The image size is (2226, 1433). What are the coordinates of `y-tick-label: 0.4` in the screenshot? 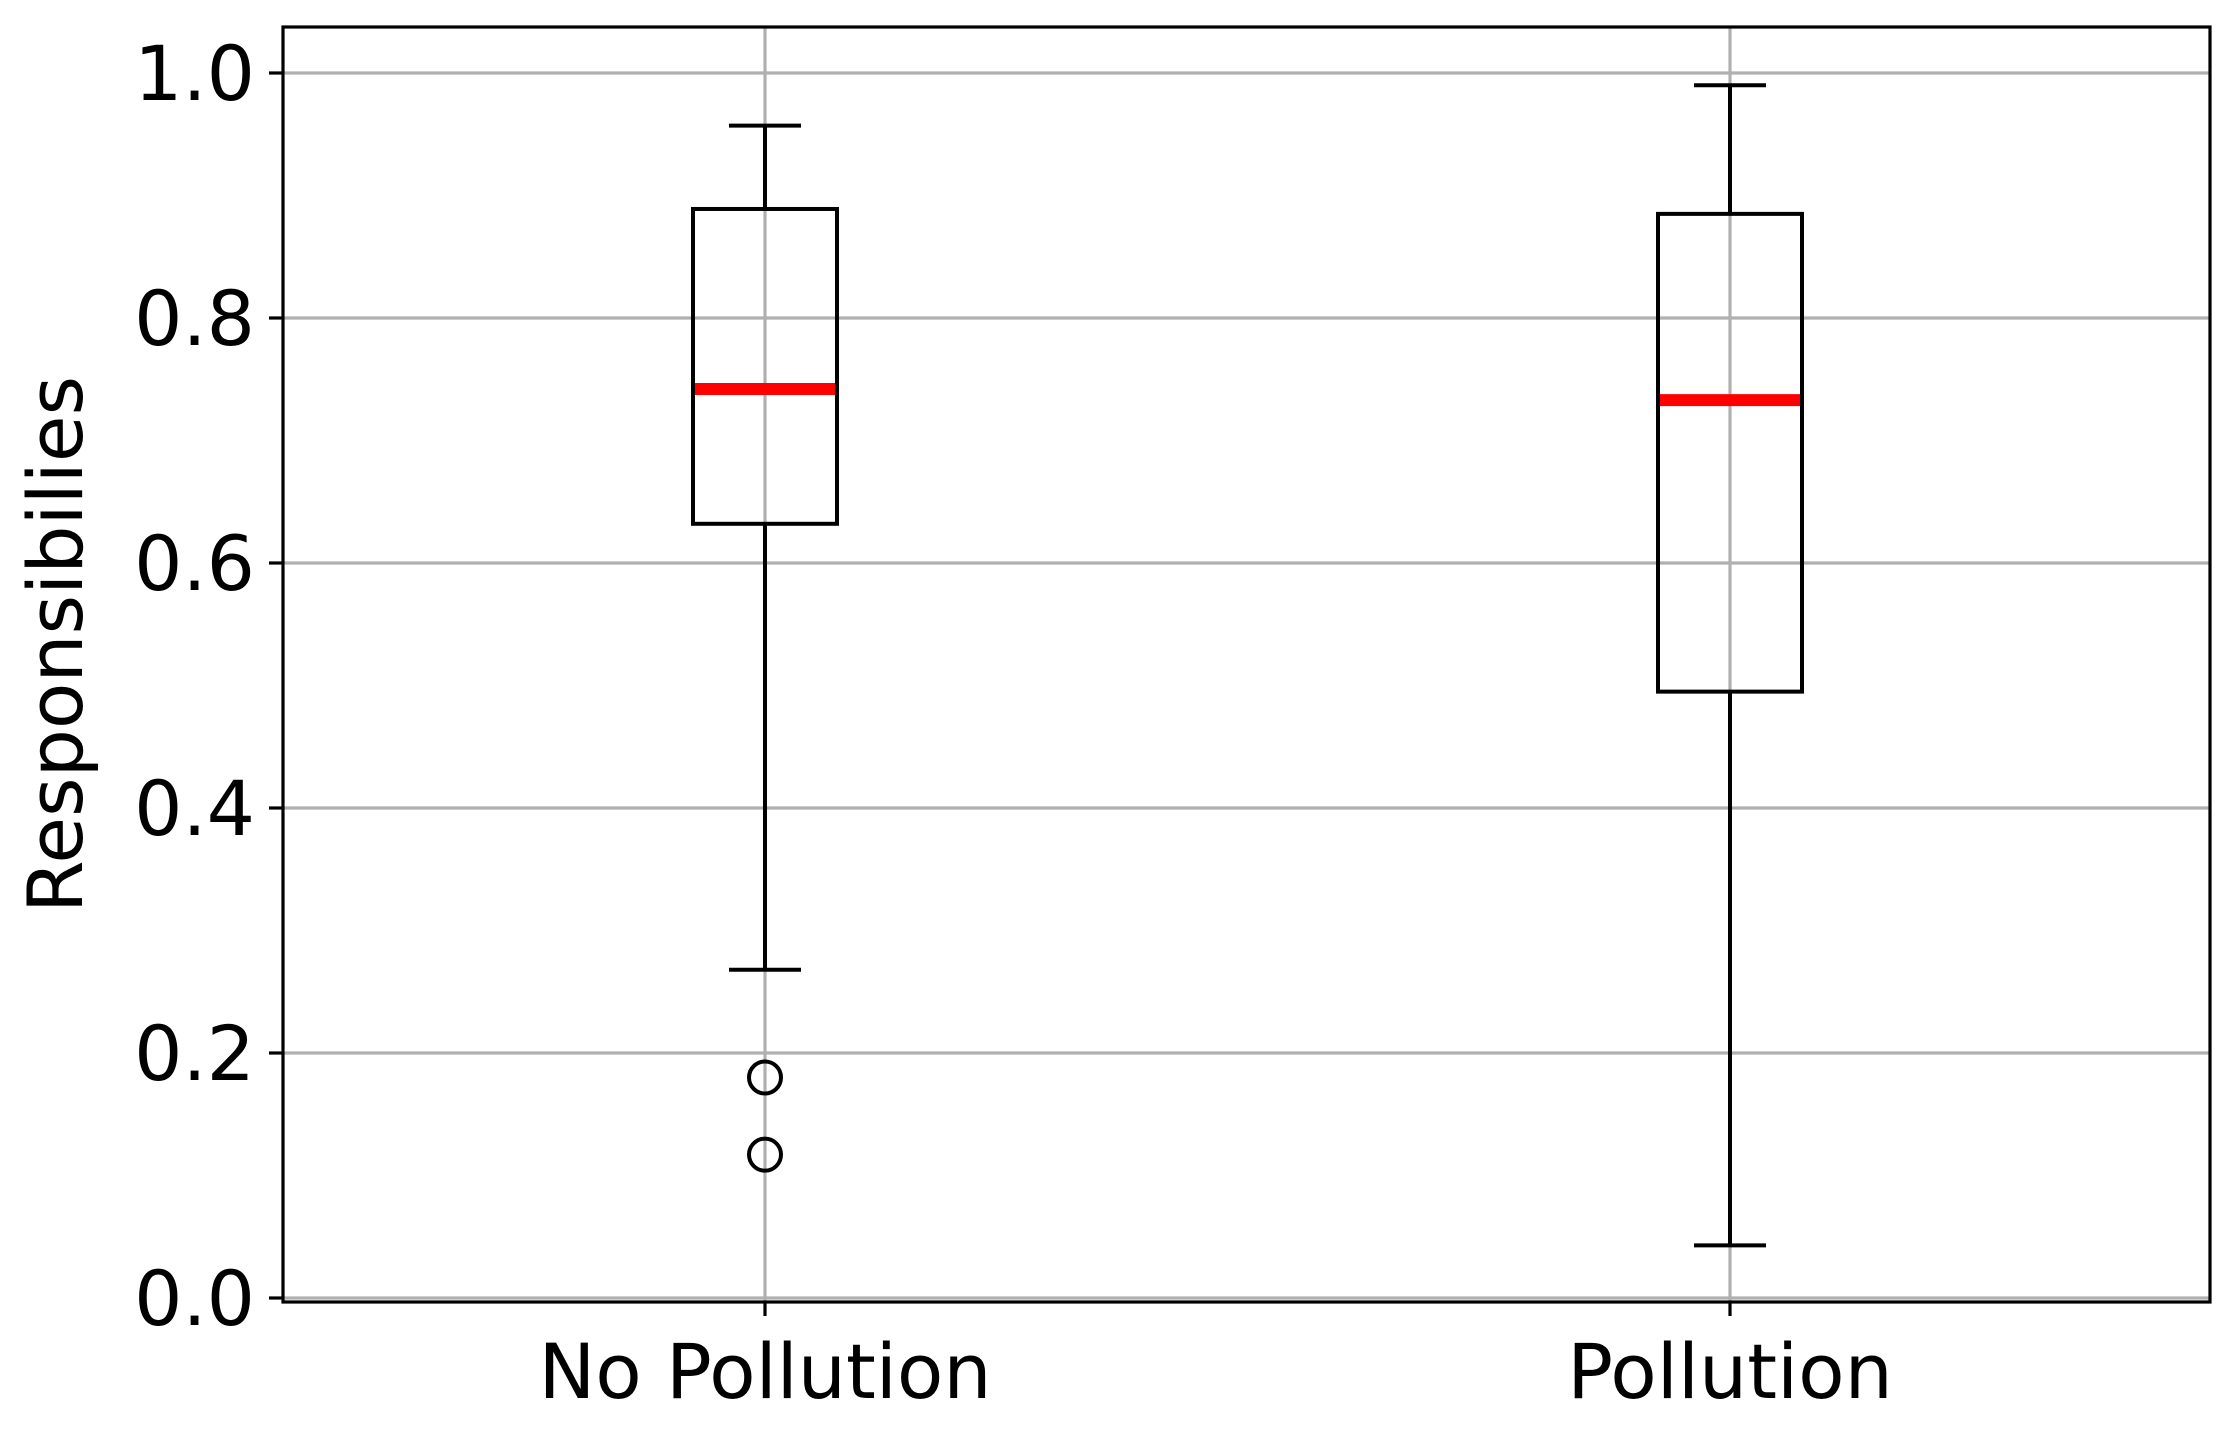 It's located at (194, 808).